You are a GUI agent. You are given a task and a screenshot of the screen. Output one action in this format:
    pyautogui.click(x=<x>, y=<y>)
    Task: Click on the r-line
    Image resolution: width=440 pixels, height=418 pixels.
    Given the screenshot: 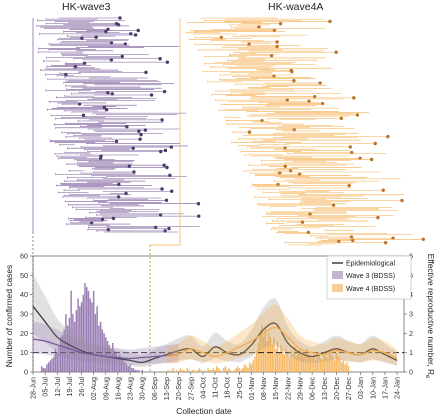 What is the action you would take?
    pyautogui.click(x=282, y=343)
    